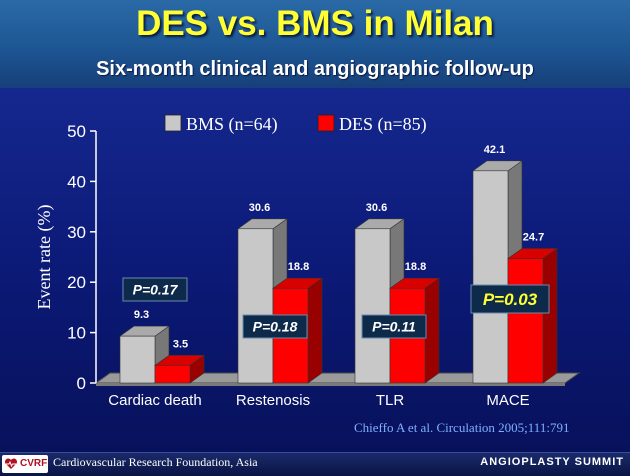 The height and width of the screenshot is (476, 630). Describe the element at coordinates (141, 315) in the screenshot. I see `data-label: 9.3` at that location.